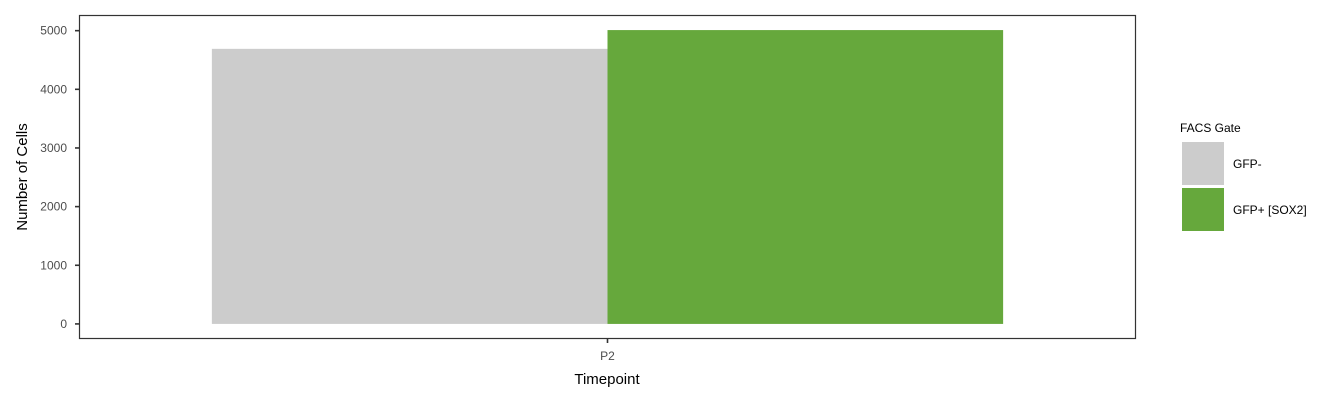 This screenshot has width=1344, height=403. I want to click on y-tick-label: 5000, so click(53, 31).